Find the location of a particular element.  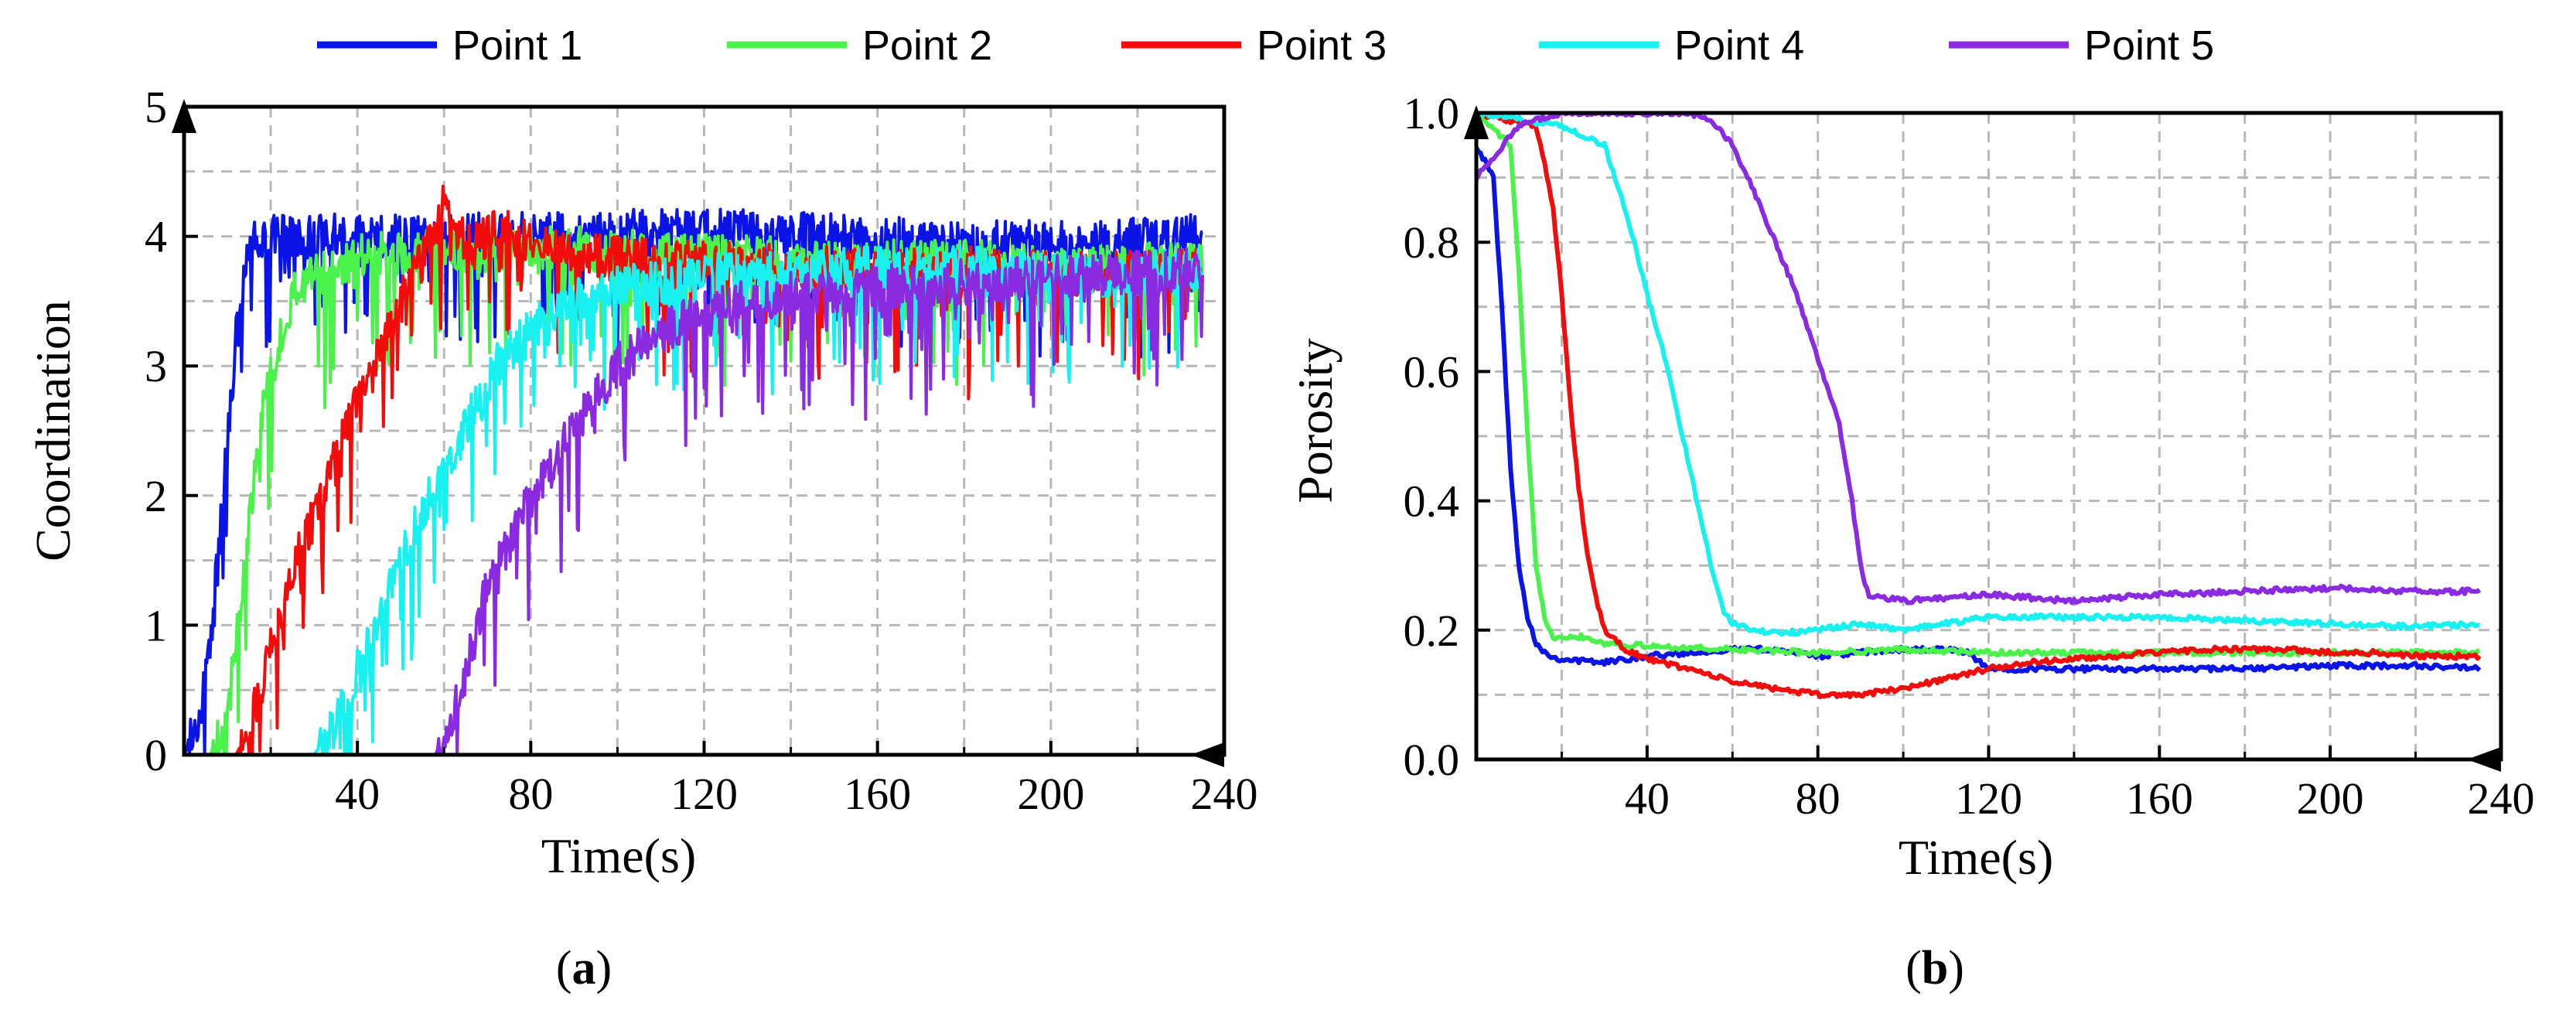

x-axis-label-b: Time(s) is located at coordinates (1976, 857).